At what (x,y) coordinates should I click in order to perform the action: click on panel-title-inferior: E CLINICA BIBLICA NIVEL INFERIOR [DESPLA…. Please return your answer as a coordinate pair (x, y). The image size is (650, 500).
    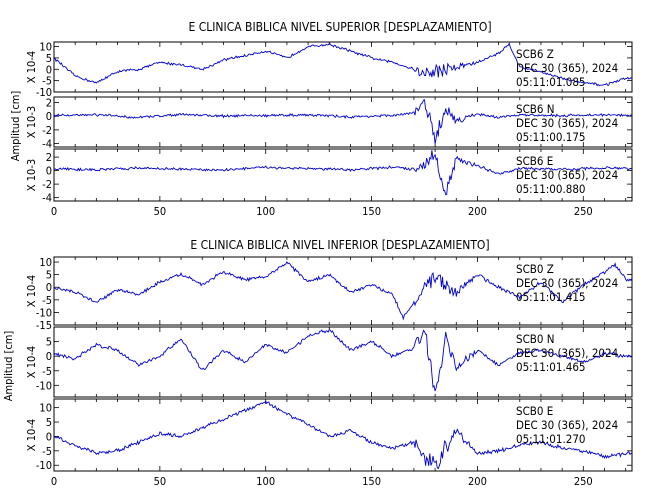
    Looking at the image, I should click on (339, 245).